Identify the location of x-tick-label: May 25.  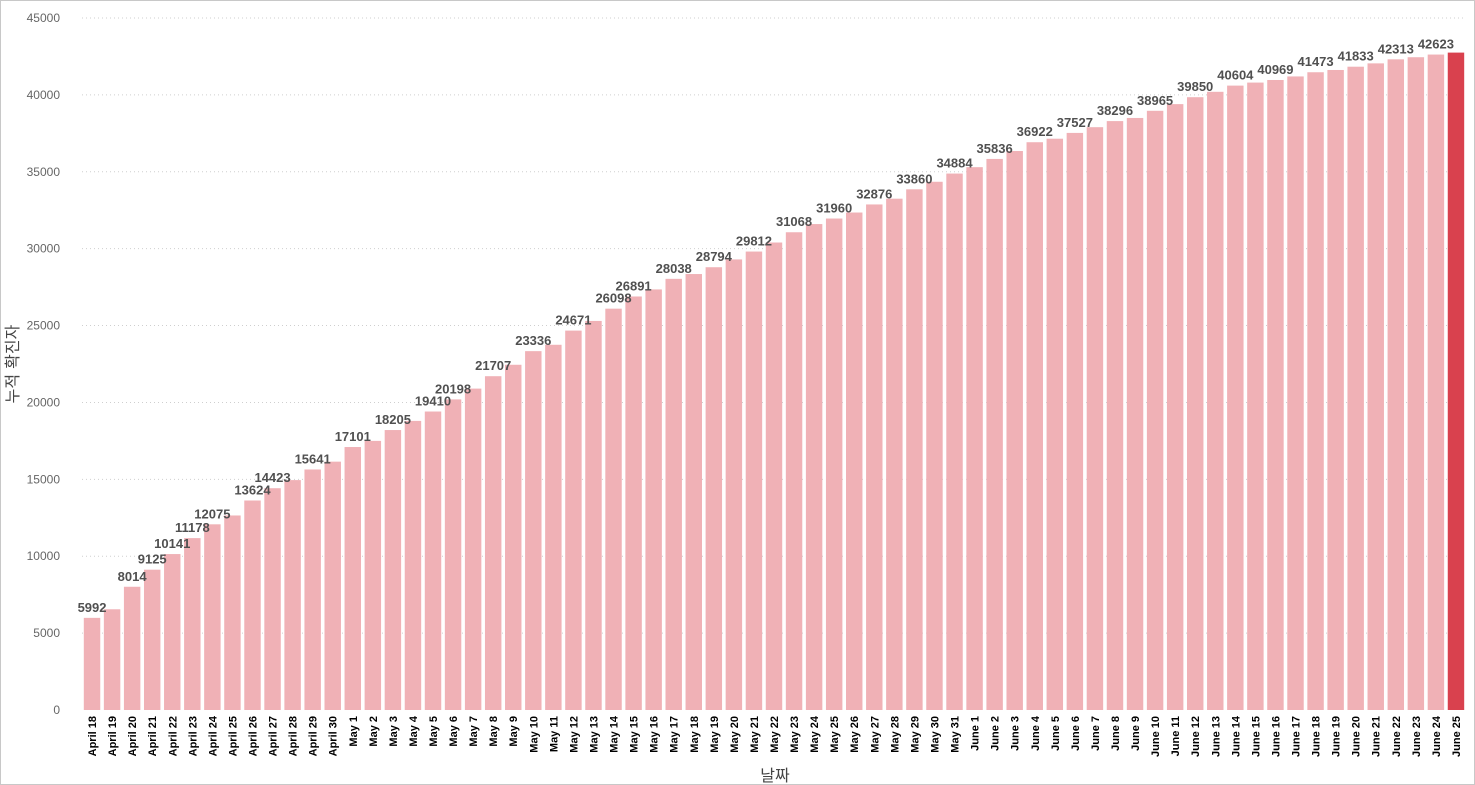
(835, 734).